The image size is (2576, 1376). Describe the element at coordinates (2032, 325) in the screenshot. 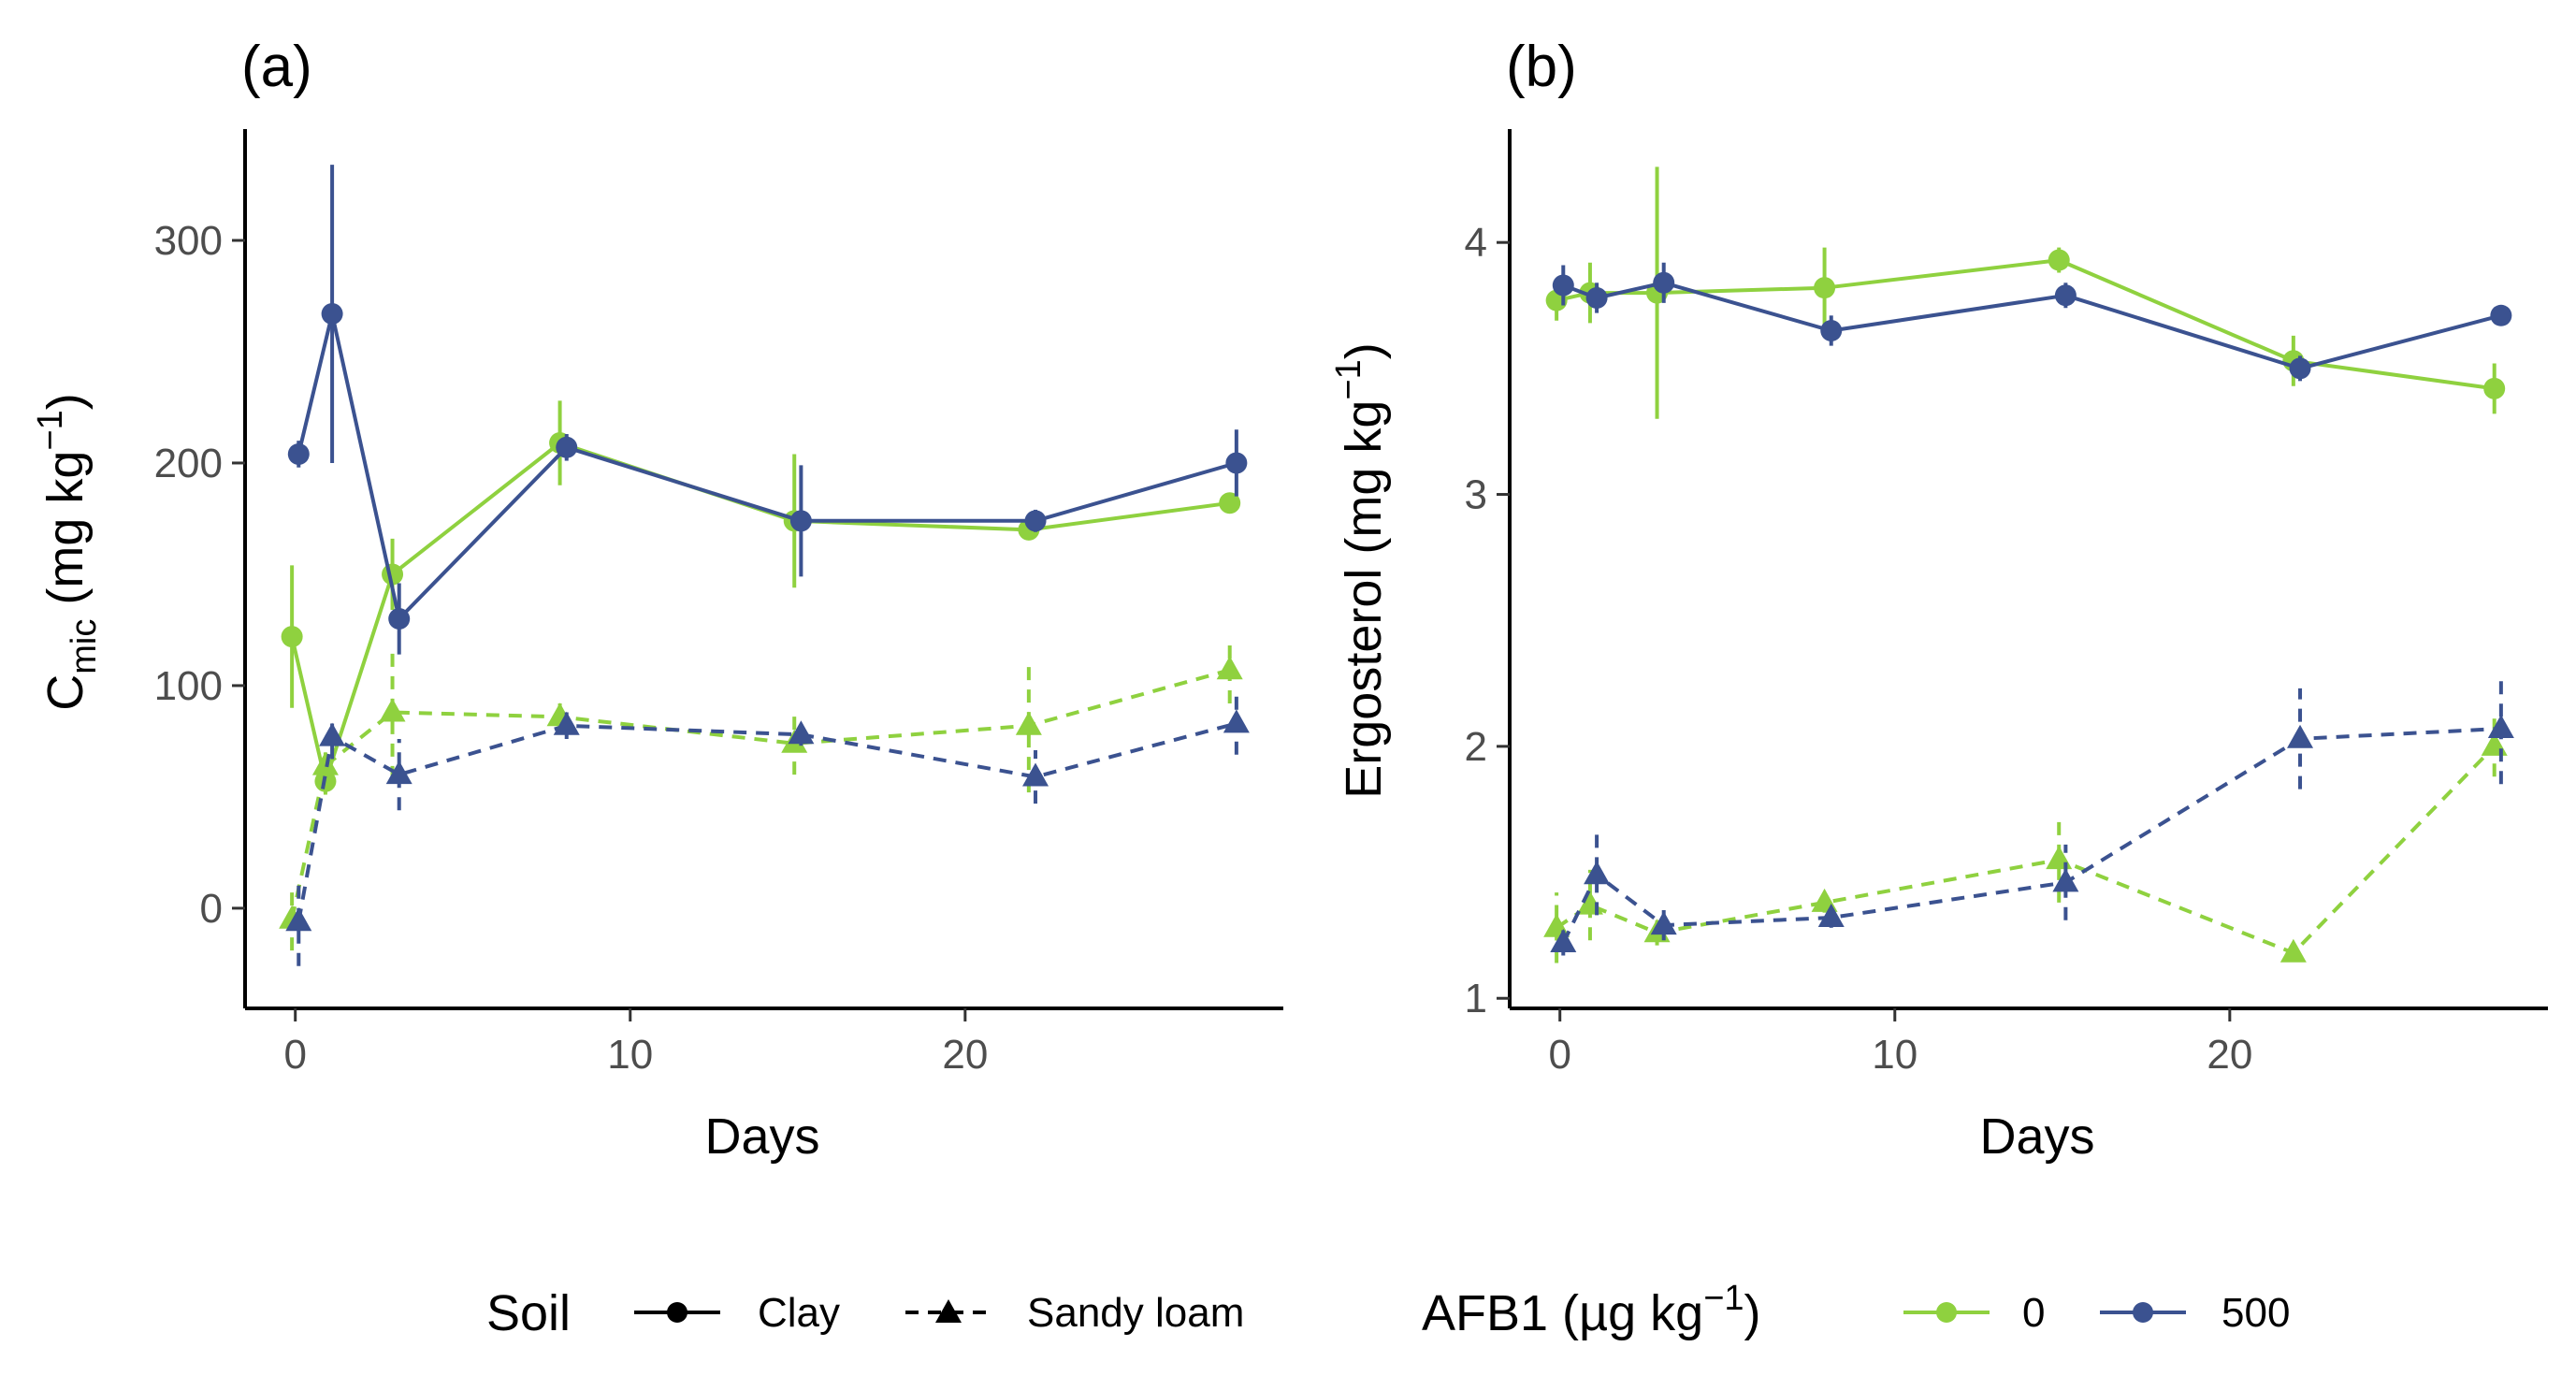

I see `panel-b-series-clay-afb1-500-line` at that location.